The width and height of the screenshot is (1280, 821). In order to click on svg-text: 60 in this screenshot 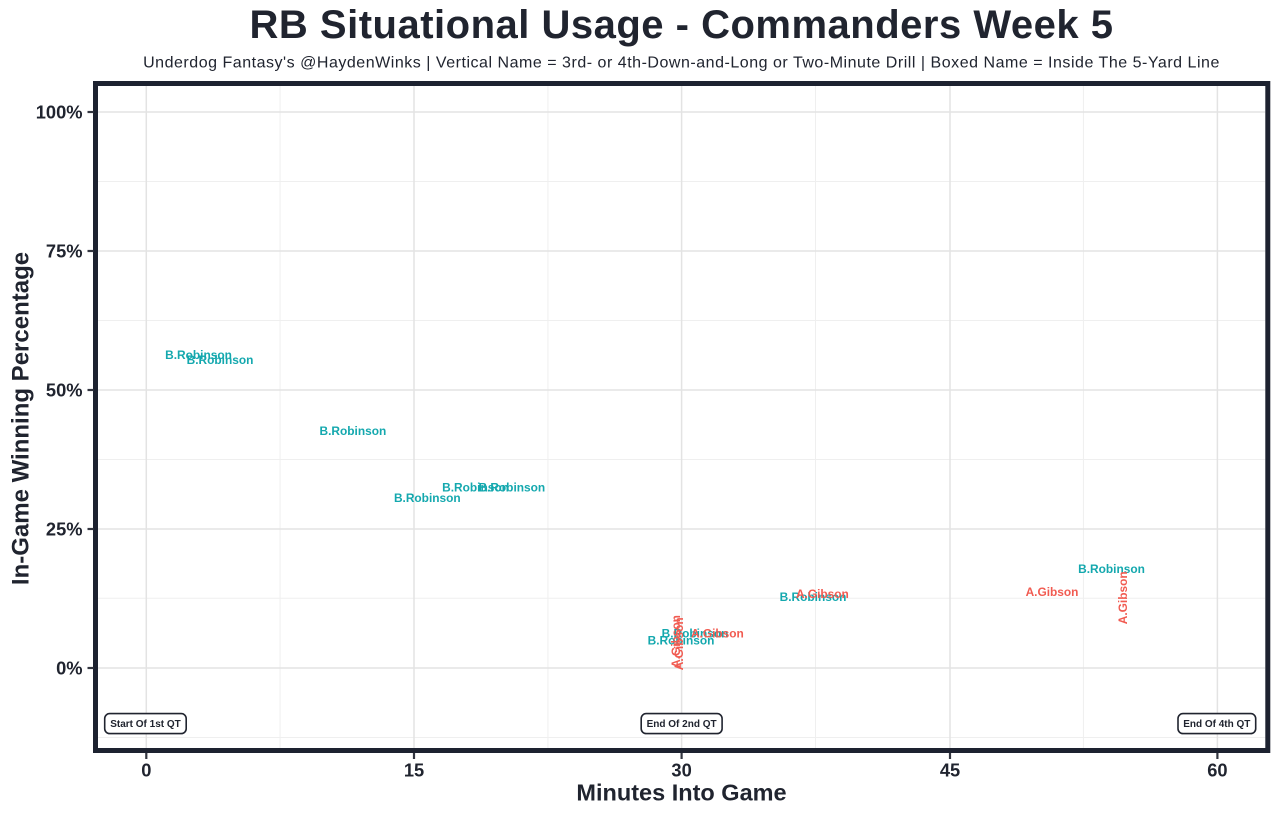, I will do `click(1217, 769)`.